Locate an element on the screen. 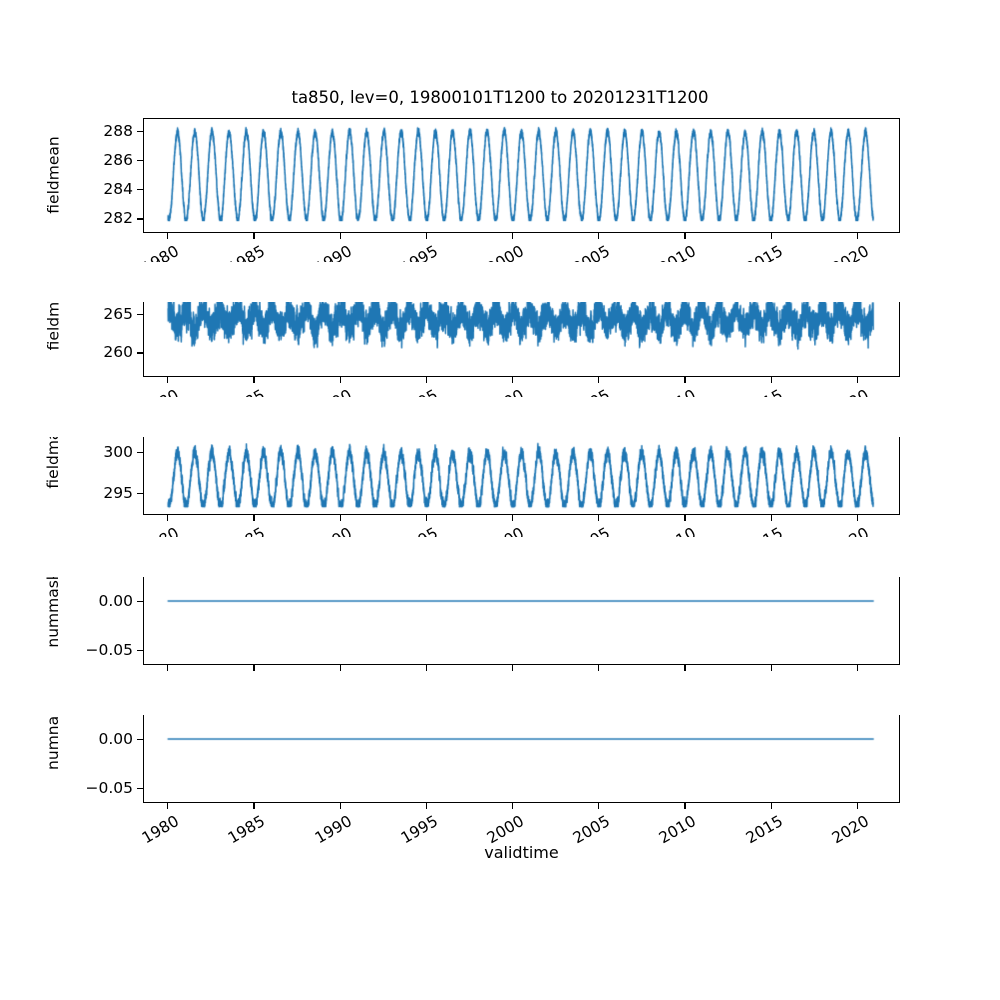 This screenshot has height=1000, width=1000. ytick-label: 265 is located at coordinates (118, 314).